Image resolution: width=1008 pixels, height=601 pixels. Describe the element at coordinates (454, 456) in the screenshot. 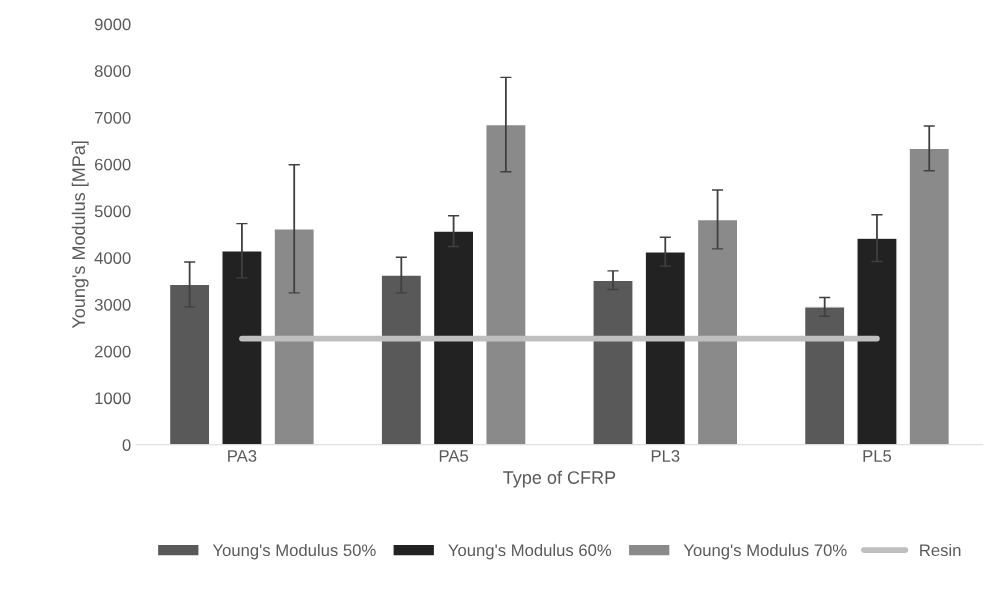

I see `x-tick-label: PA5` at that location.